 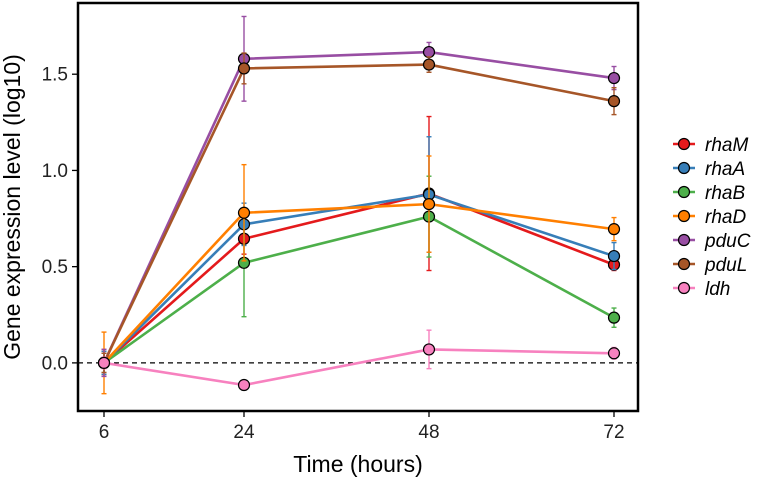 What do you see at coordinates (359, 367) in the screenshot?
I see `series-line` at bounding box center [359, 367].